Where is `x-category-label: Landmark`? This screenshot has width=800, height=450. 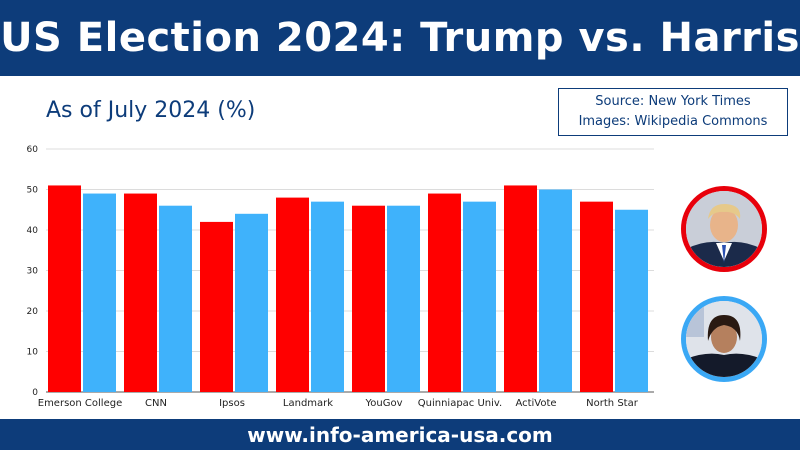
x-category-label: Landmark is located at coordinates (308, 403).